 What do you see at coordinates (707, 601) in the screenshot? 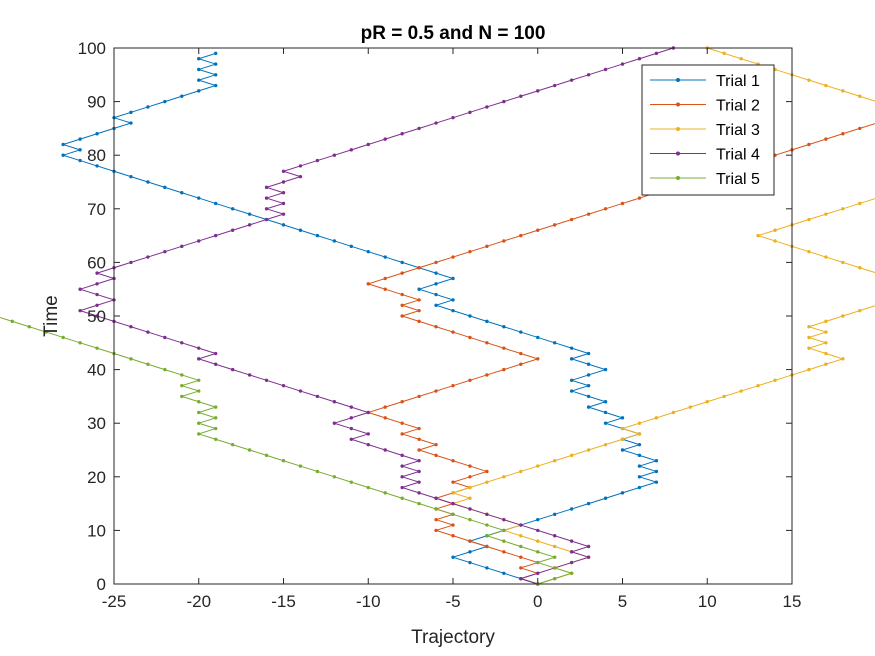
I see `x-tick-label: 10` at bounding box center [707, 601].